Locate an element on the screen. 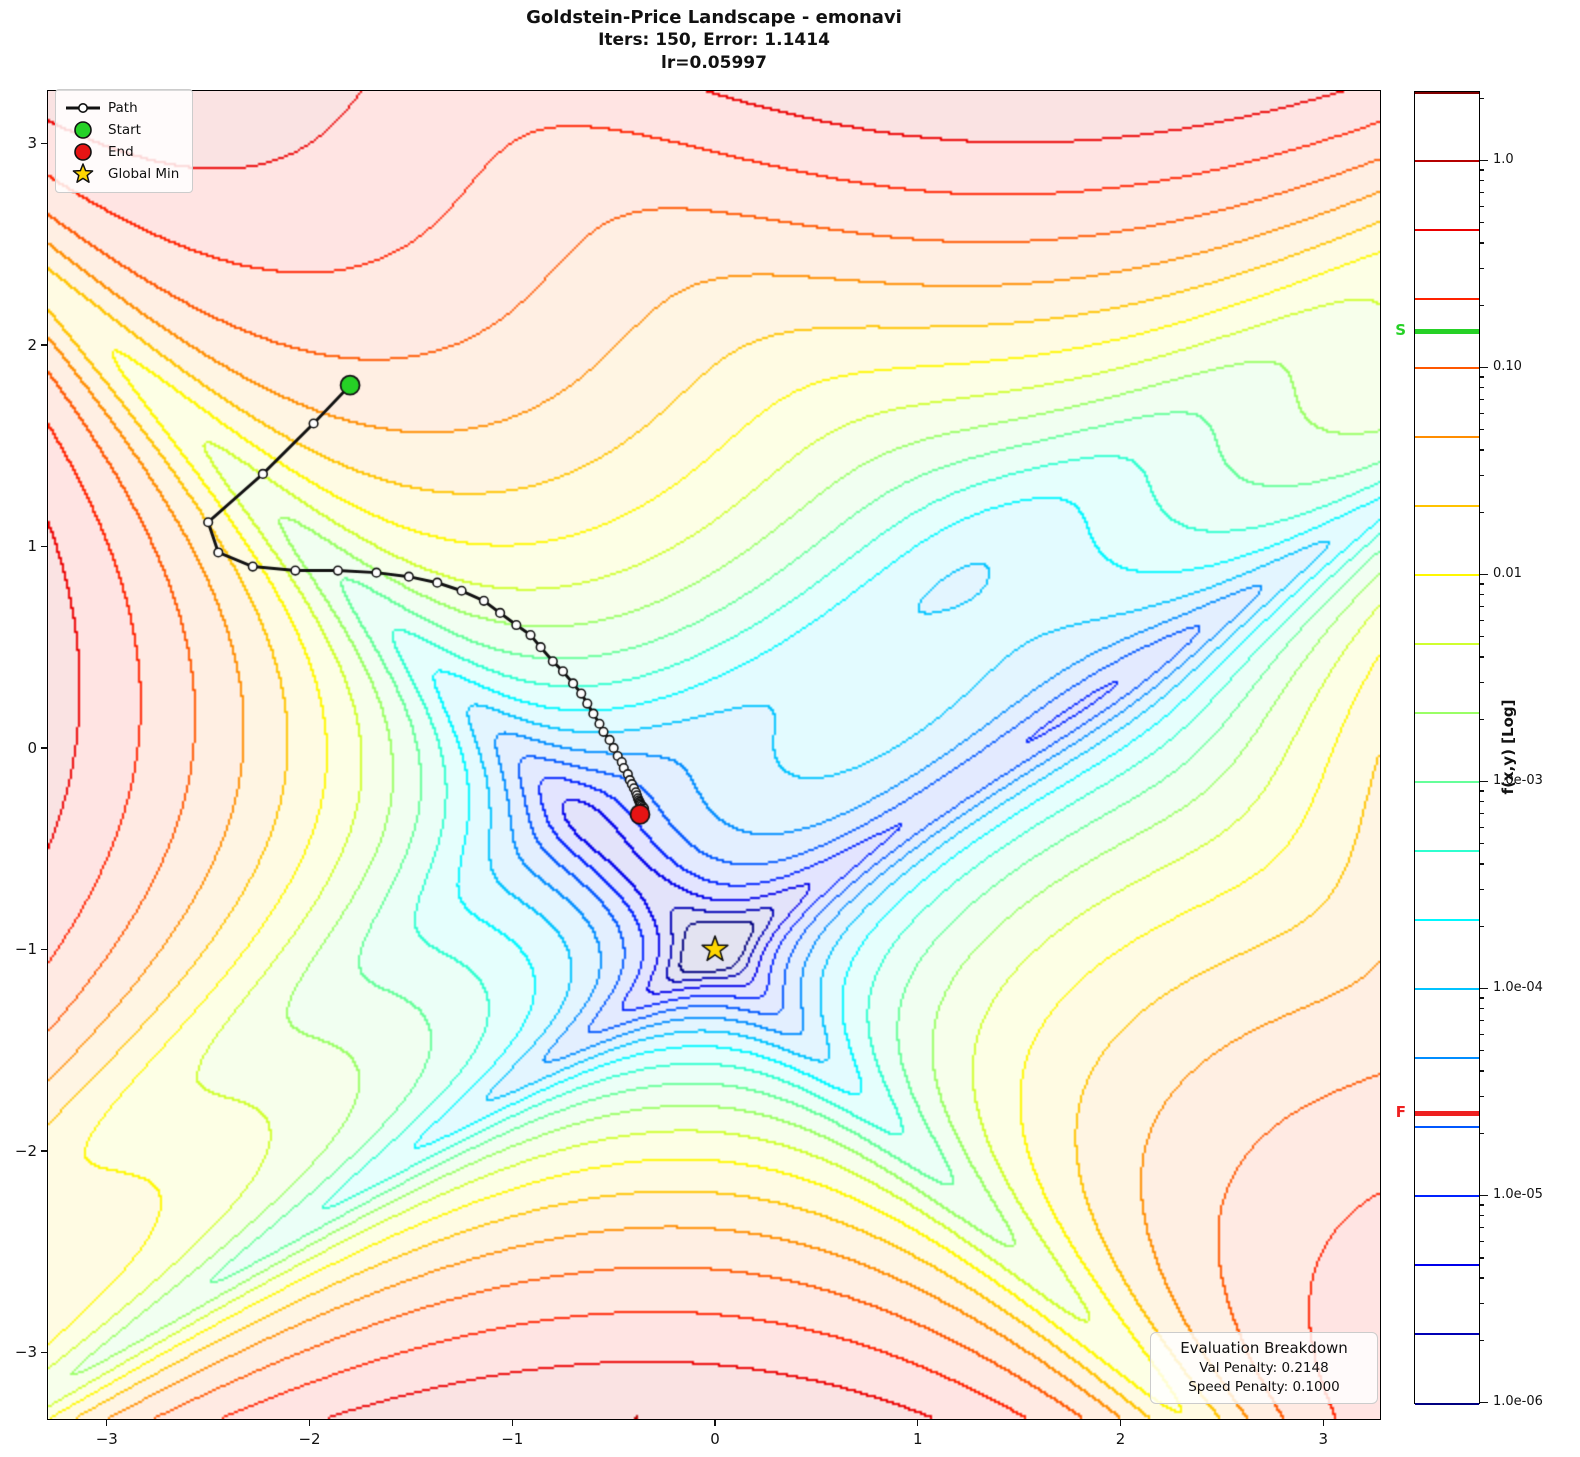 This screenshot has height=1457, width=1580. evaluation-breakdown-title: Evaluation Breakdown is located at coordinates (1264, 1348).